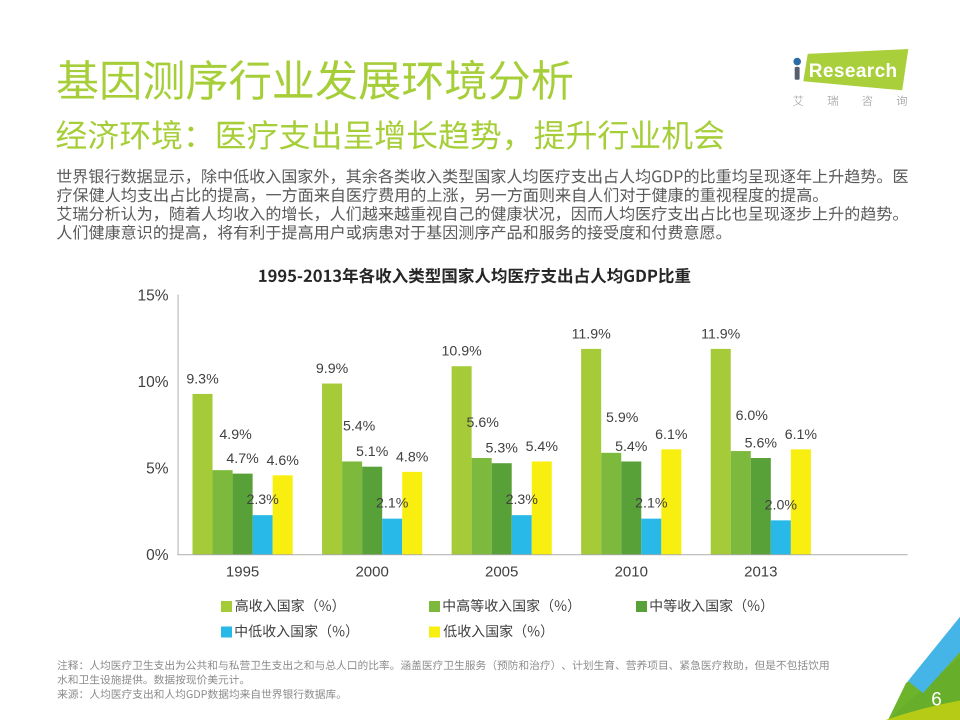 Image resolution: width=960 pixels, height=720 pixels. What do you see at coordinates (371, 572) in the screenshot?
I see `svg-text: 2000` at bounding box center [371, 572].